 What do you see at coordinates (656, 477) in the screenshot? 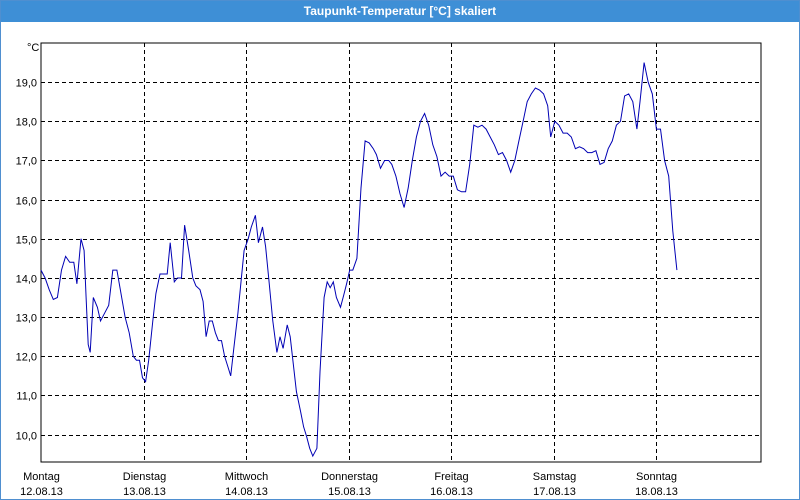
I see `x-tick-day-label: Sonntag` at bounding box center [656, 477].